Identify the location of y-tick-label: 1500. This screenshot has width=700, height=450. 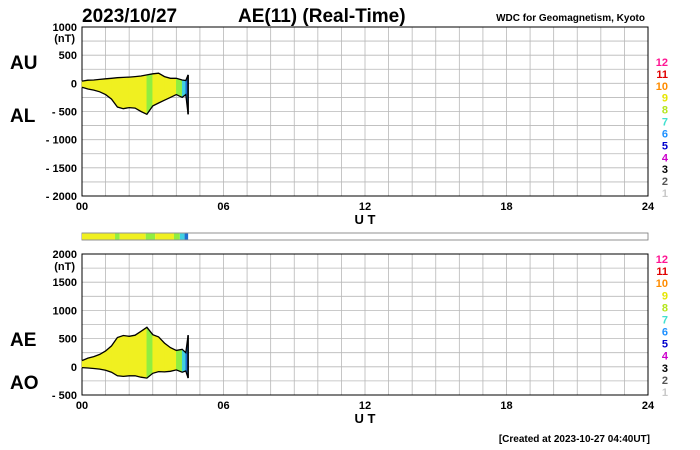
(65, 283).